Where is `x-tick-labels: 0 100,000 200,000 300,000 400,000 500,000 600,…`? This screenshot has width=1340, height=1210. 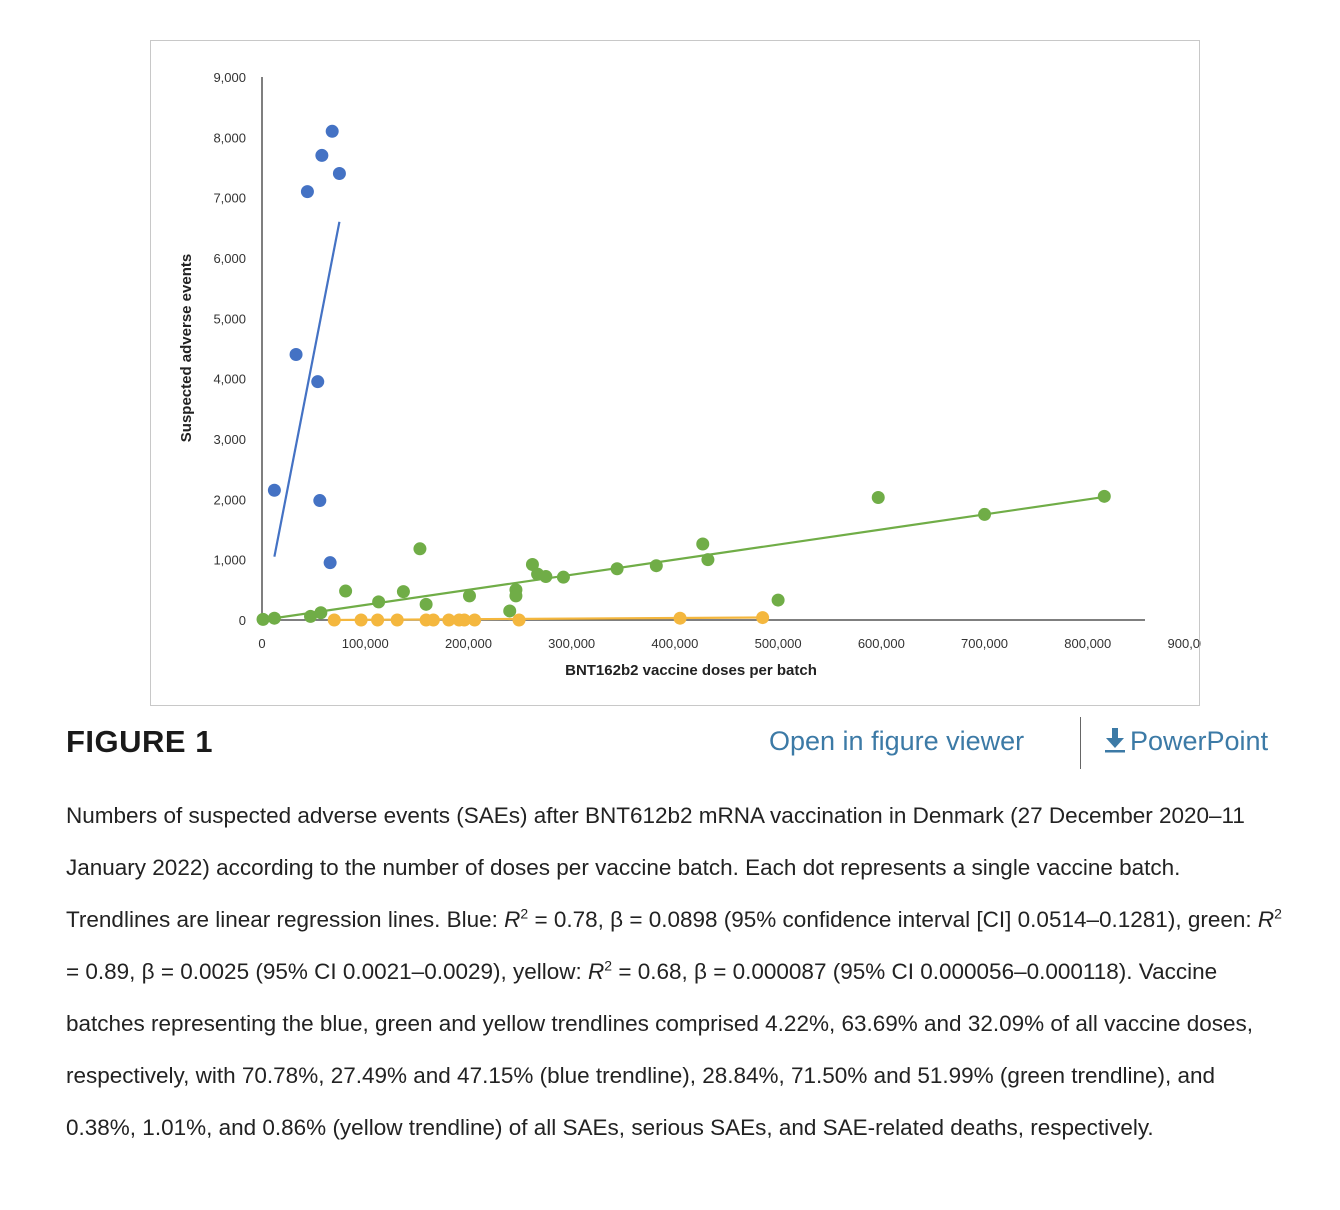
x-tick-labels: 0 100,000 200,000 300,000 400,000 500,000 600,… is located at coordinates (729, 643).